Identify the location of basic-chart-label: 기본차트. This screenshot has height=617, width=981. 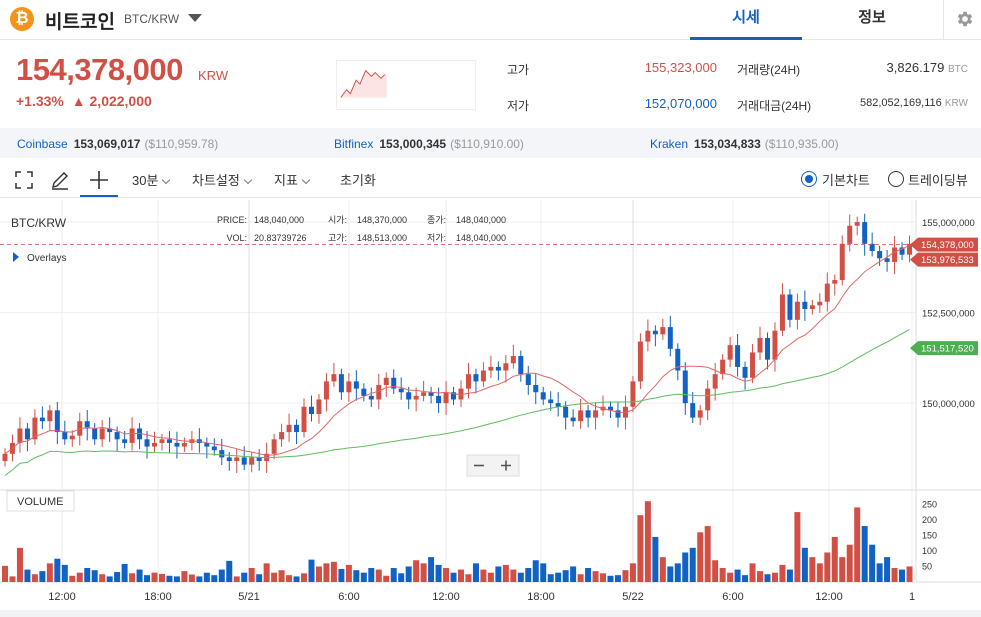
(846, 180).